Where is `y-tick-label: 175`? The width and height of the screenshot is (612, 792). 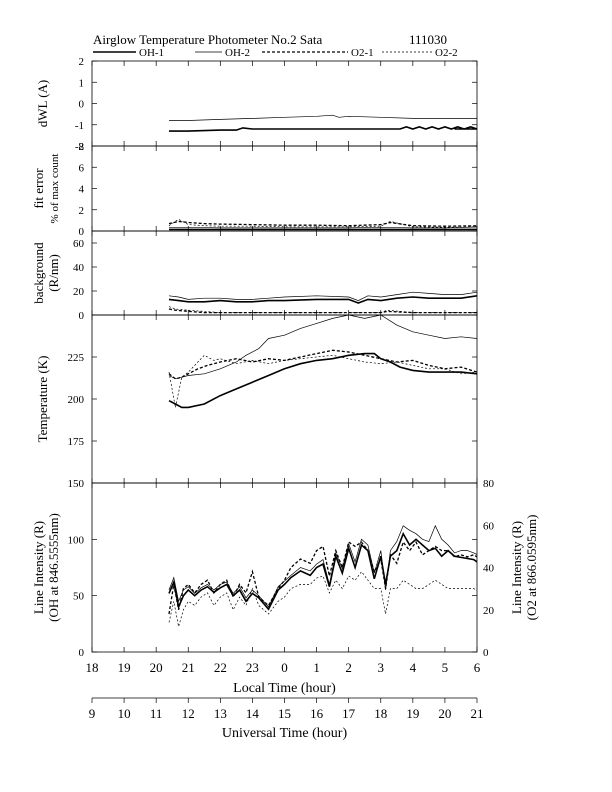
y-tick-label: 175 is located at coordinates (76, 442).